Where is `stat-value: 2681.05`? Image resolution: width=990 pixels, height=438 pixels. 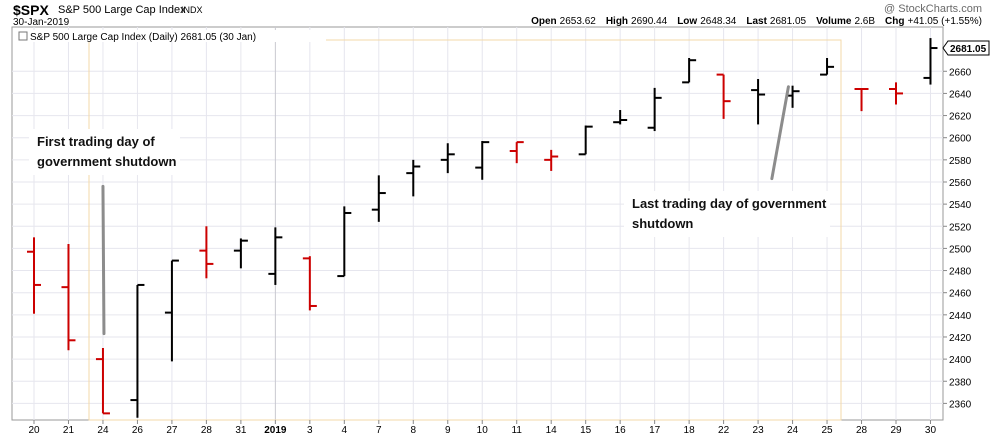 stat-value: 2681.05 is located at coordinates (788, 21).